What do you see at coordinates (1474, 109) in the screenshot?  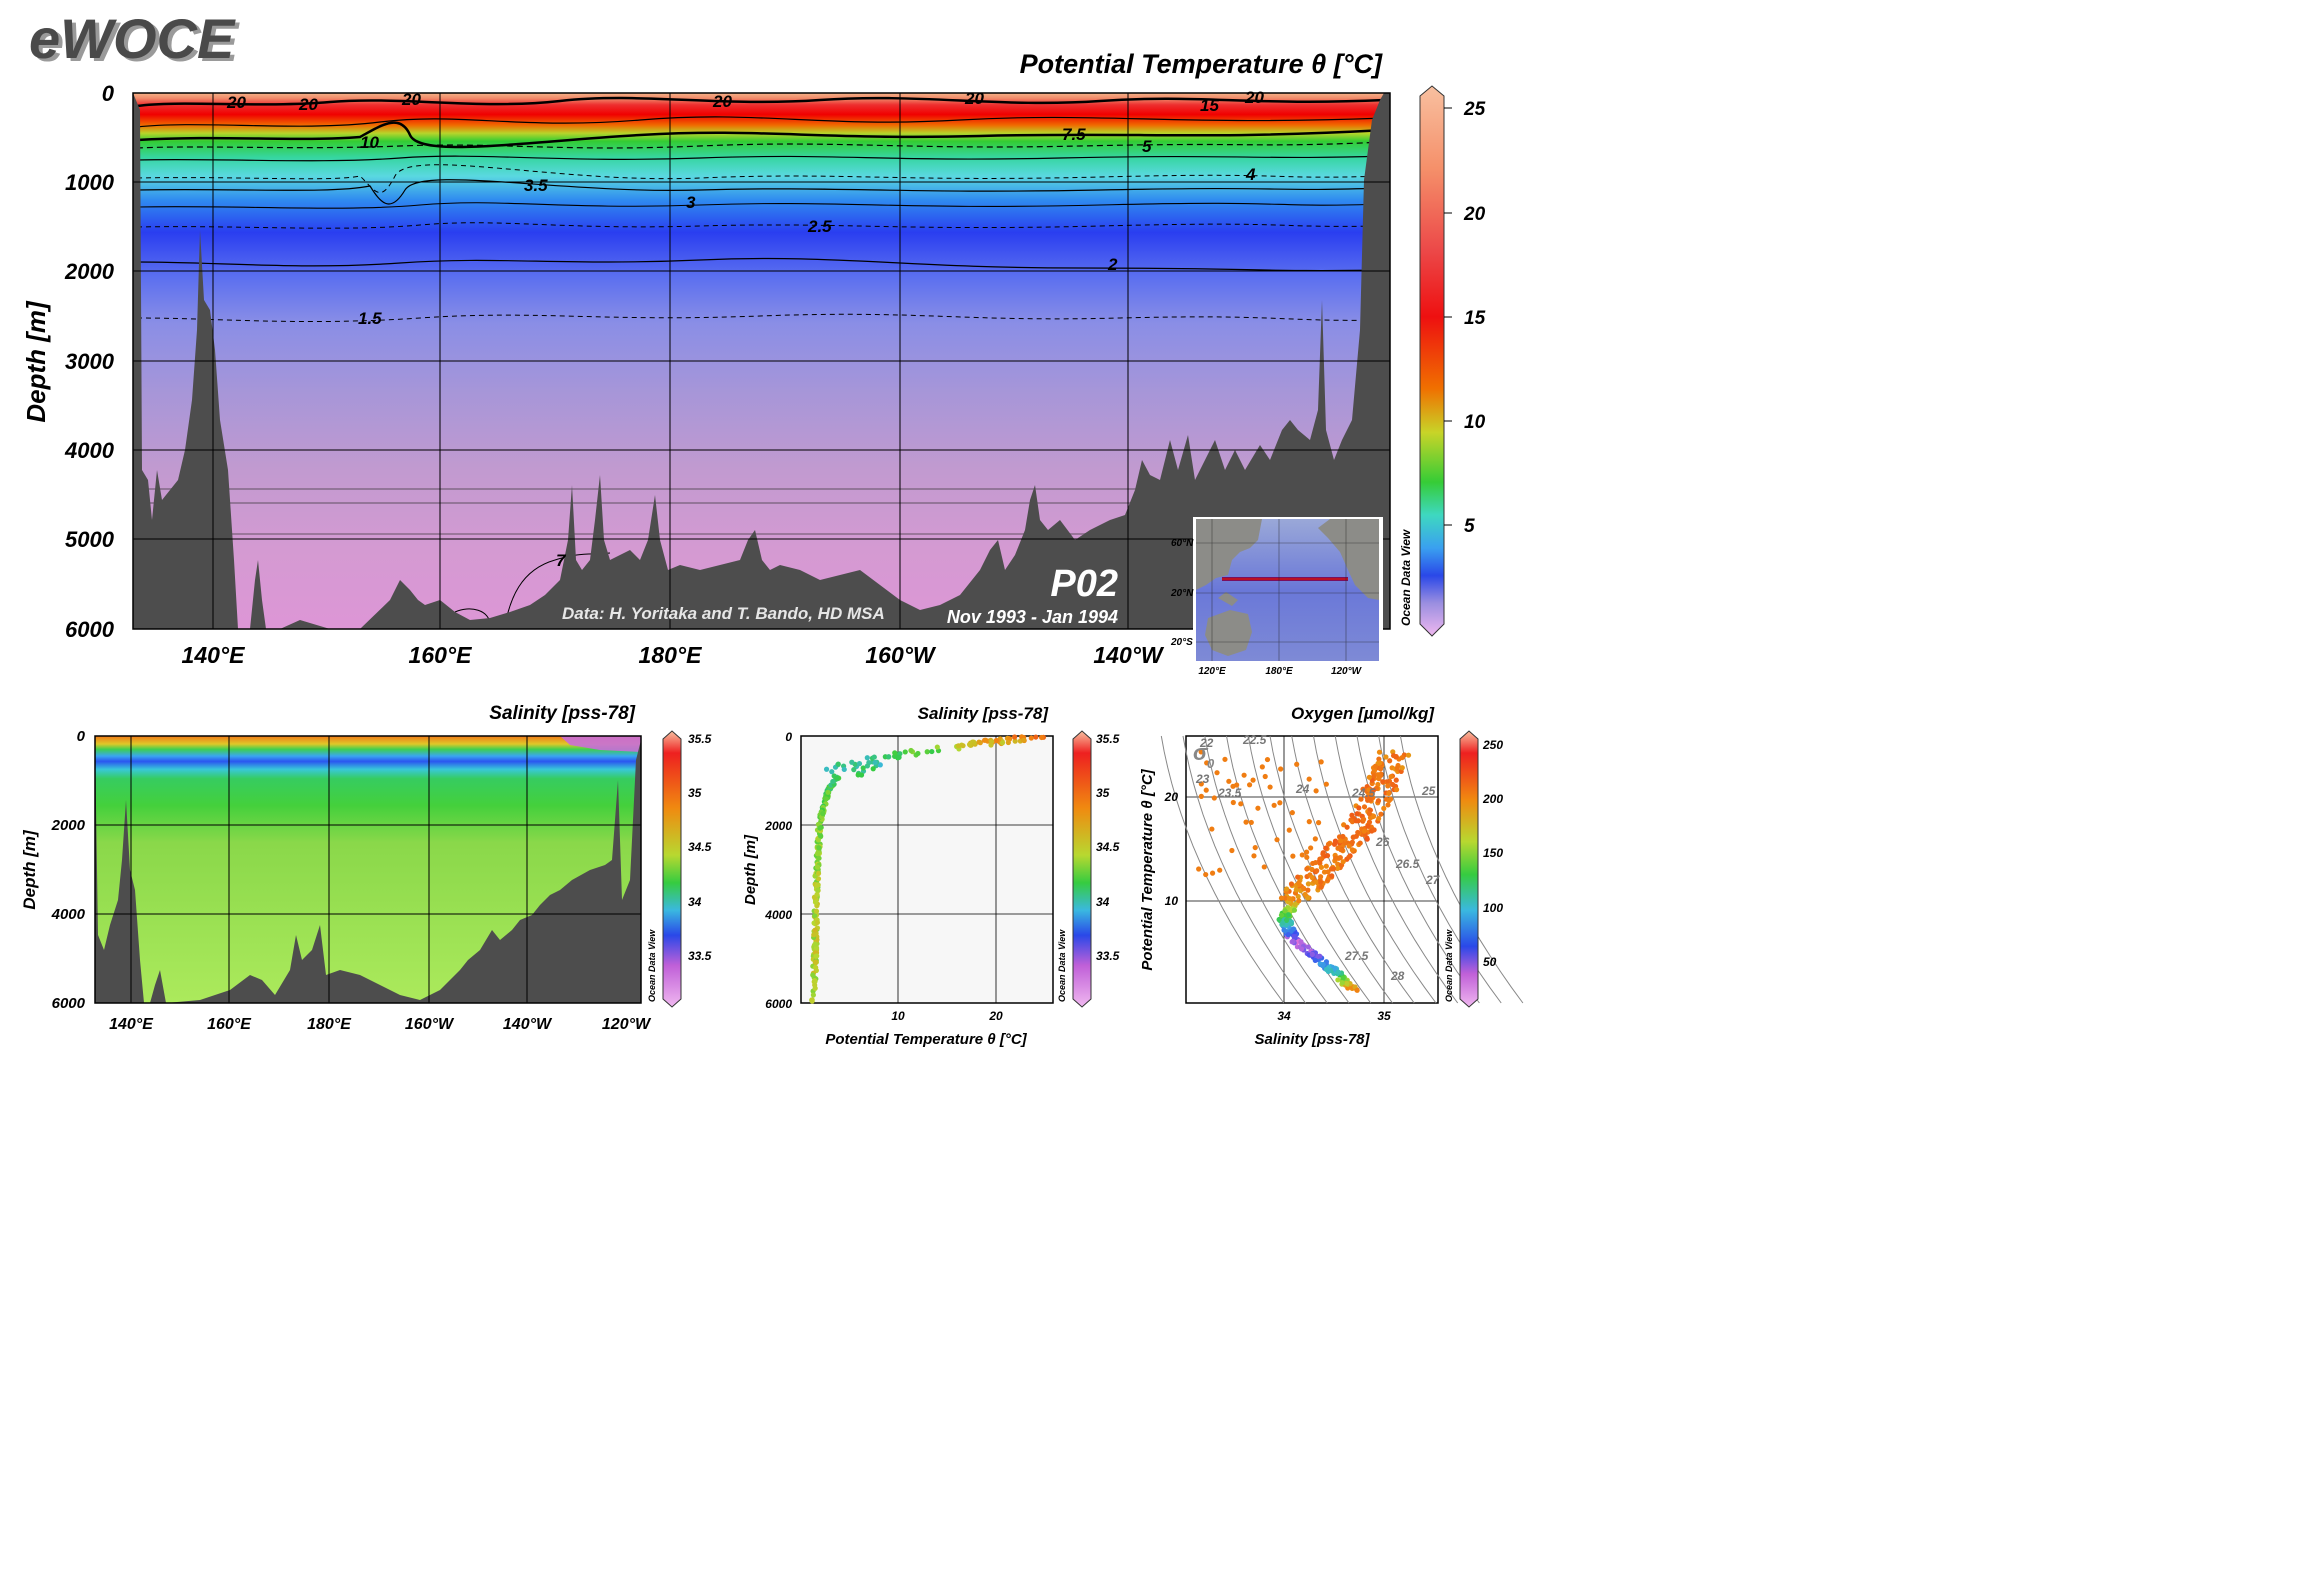 I see `colorbar-tick: 25` at bounding box center [1474, 109].